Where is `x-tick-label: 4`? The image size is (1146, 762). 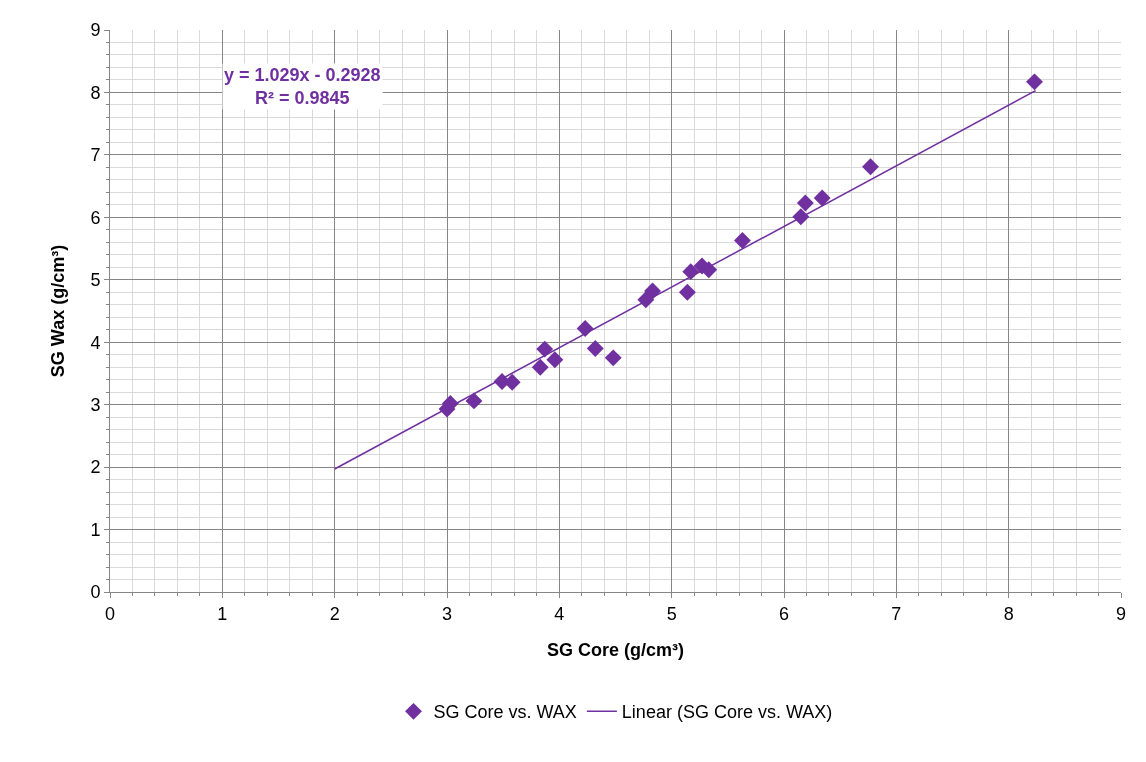
x-tick-label: 4 is located at coordinates (559, 613).